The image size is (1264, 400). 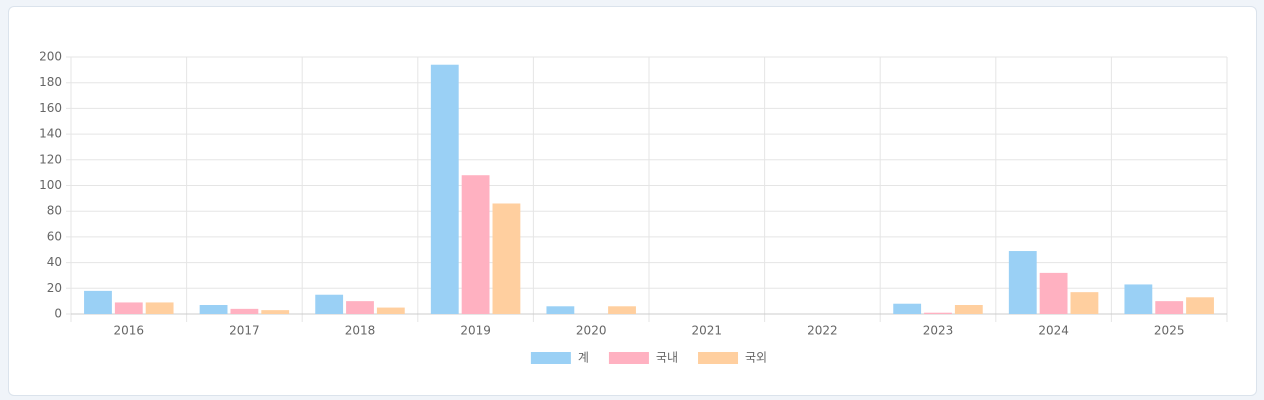 What do you see at coordinates (50, 82) in the screenshot?
I see `y-tick-label: 180` at bounding box center [50, 82].